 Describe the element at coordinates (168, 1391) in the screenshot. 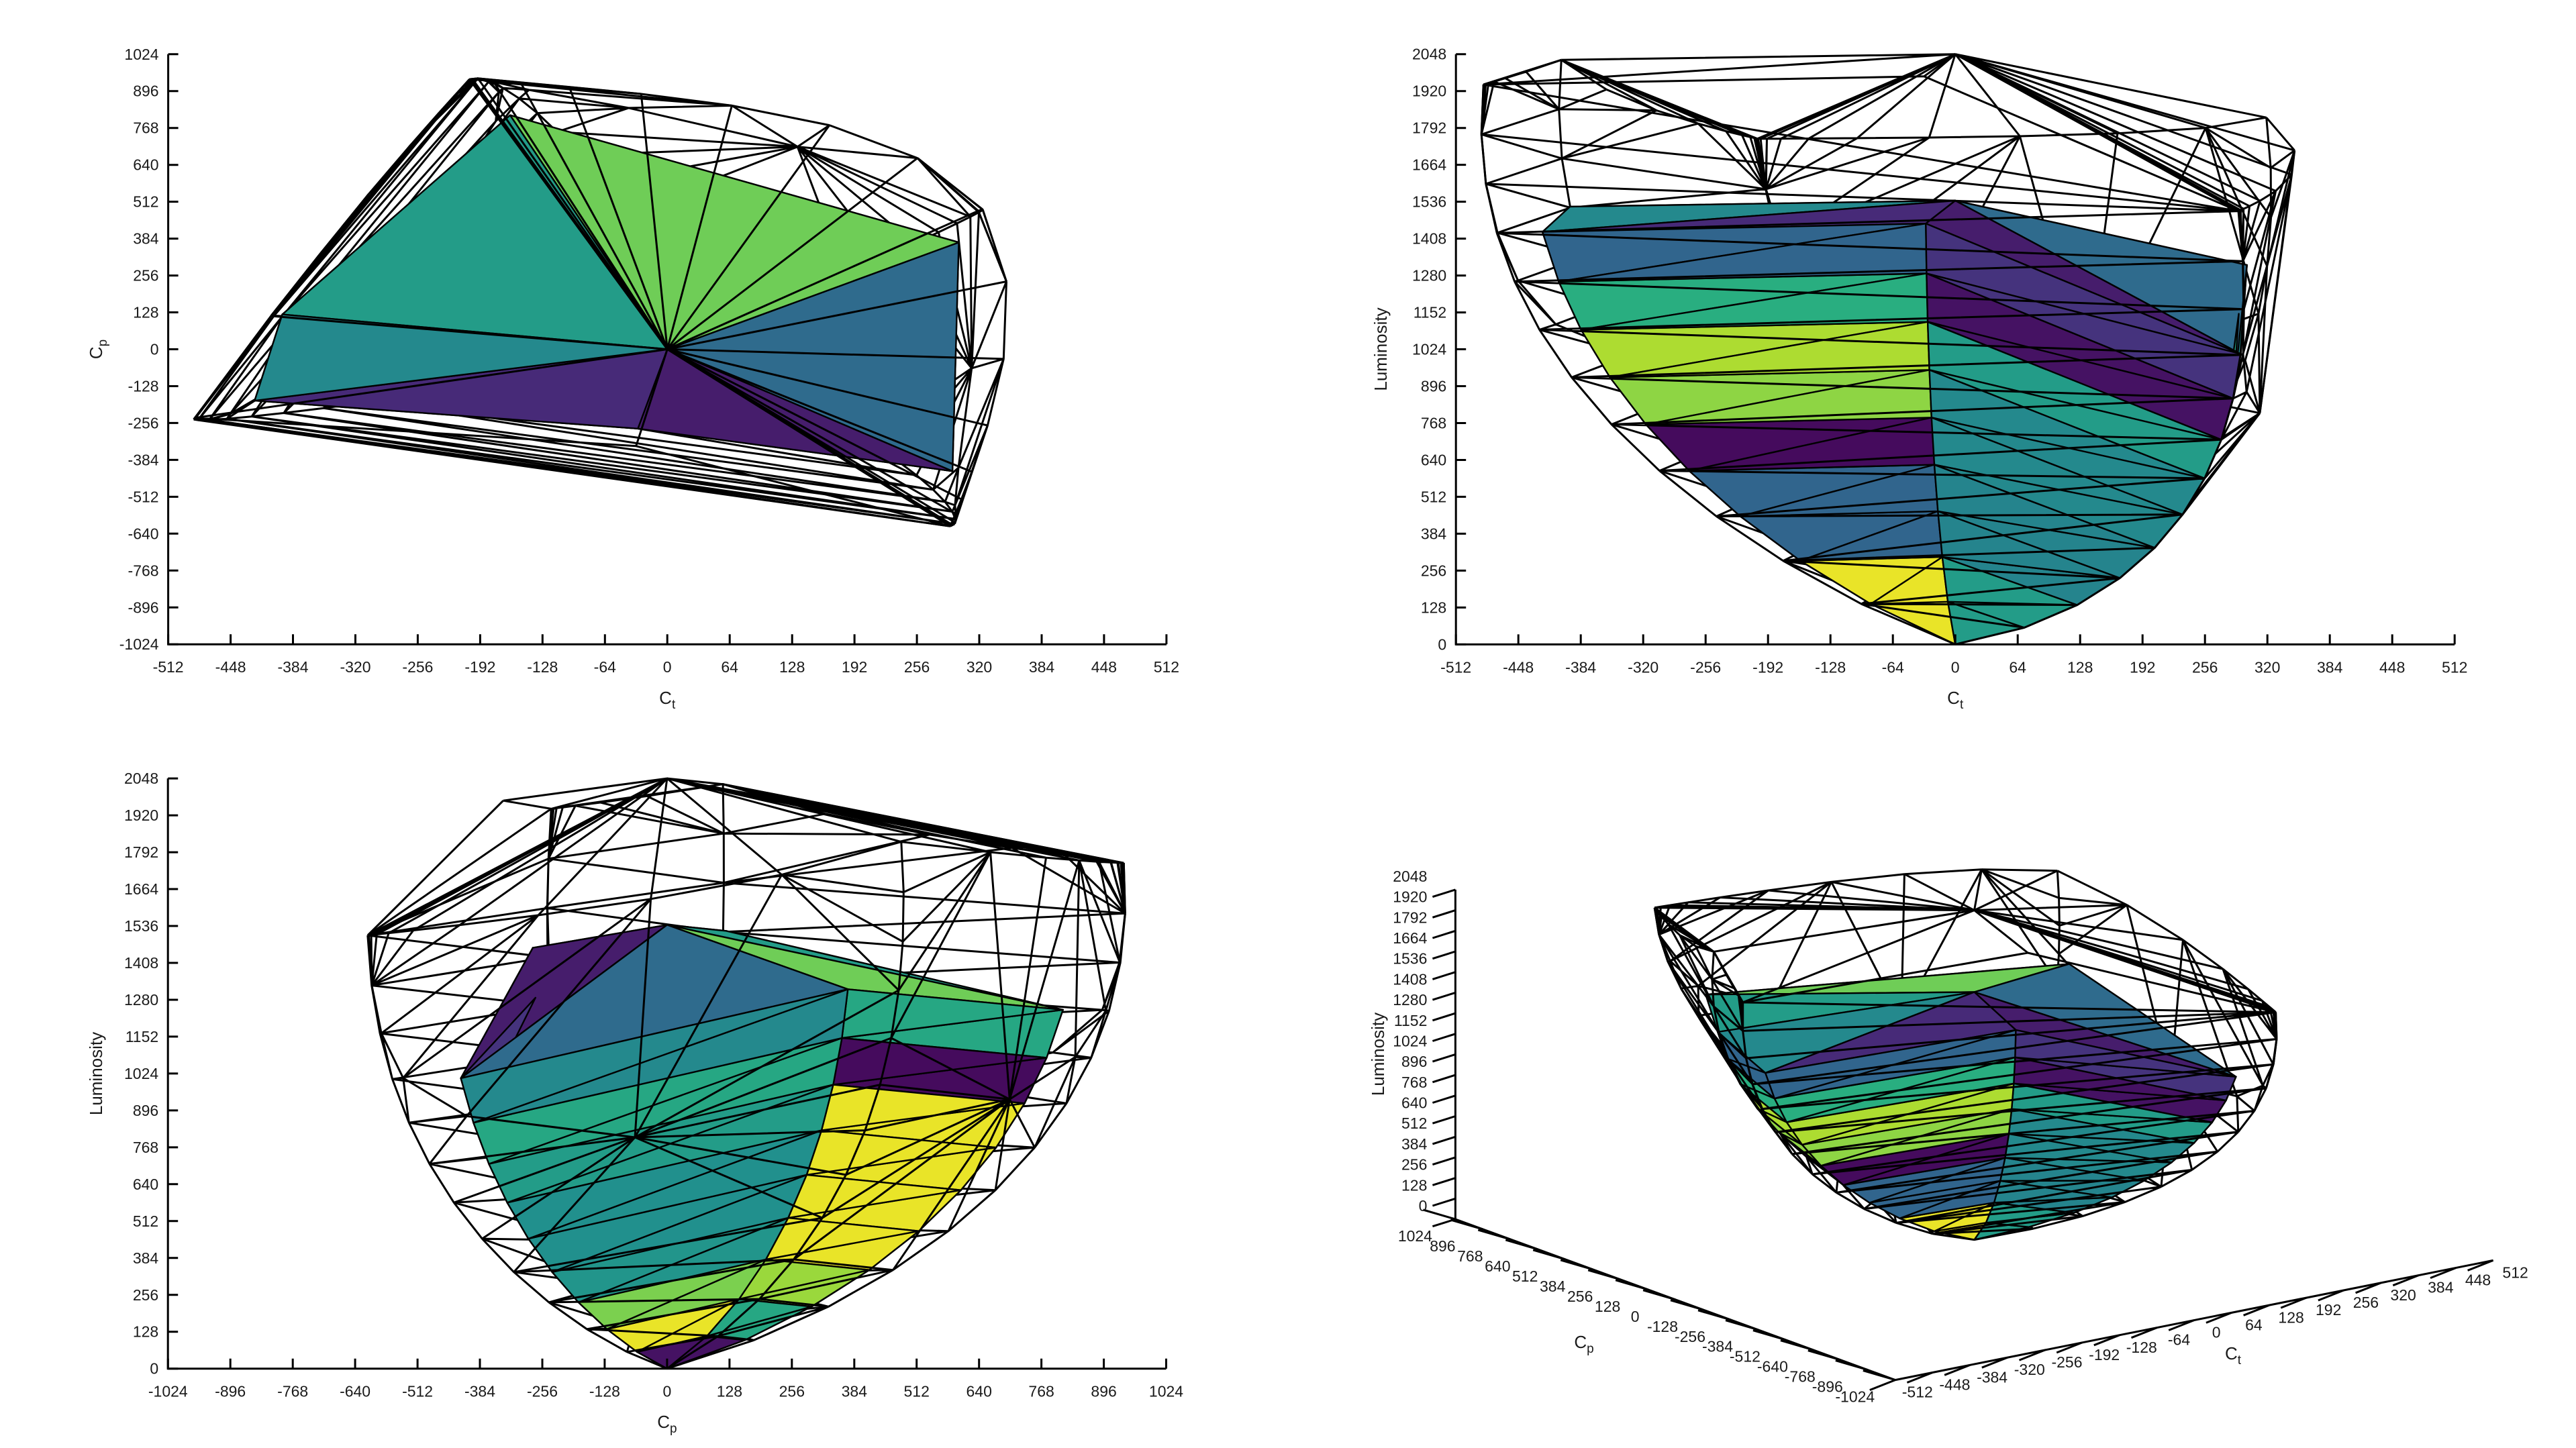

I see `svg-text: -1024` at that location.